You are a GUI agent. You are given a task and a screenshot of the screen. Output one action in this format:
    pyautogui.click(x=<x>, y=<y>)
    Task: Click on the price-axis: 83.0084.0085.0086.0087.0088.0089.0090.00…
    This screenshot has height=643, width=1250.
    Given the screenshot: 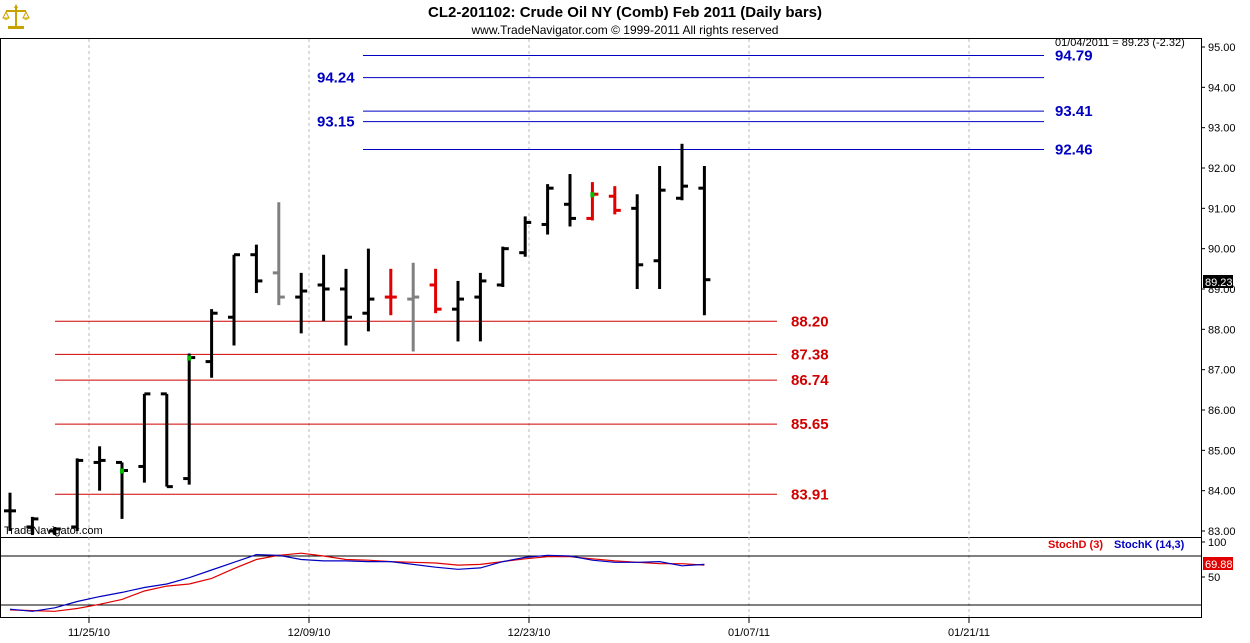 What is the action you would take?
    pyautogui.click(x=1218, y=313)
    